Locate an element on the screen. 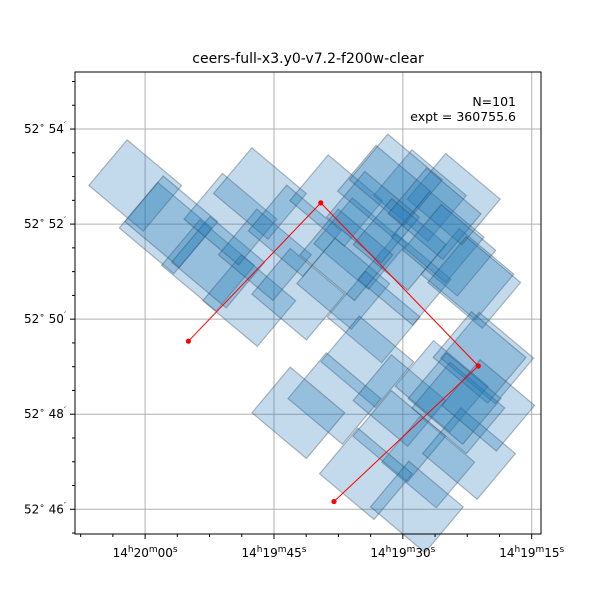 This screenshot has height=600, width=600. count-annotation: N=101 is located at coordinates (494, 101).